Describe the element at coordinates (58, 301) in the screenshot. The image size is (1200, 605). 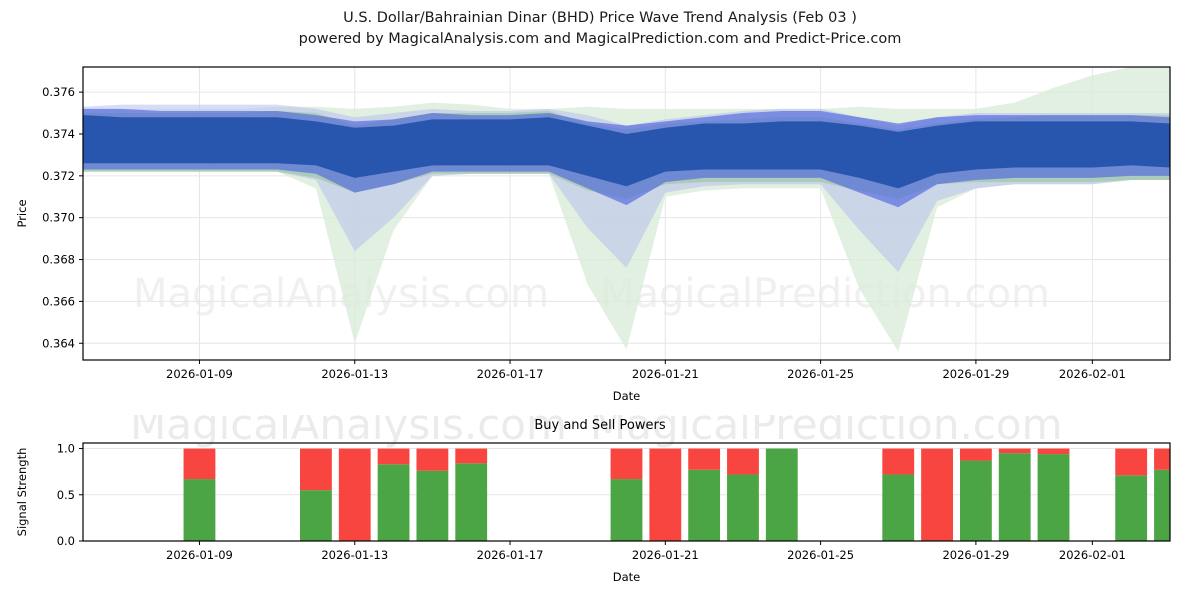
I see `y-tick-label: 0.366` at that location.